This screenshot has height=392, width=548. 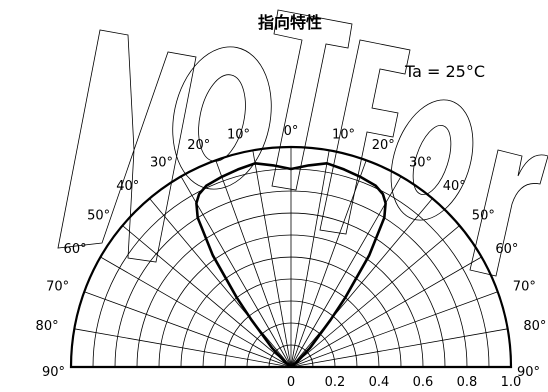 What do you see at coordinates (312, 100) in the screenshot?
I see `watermark-letter-t` at bounding box center [312, 100].